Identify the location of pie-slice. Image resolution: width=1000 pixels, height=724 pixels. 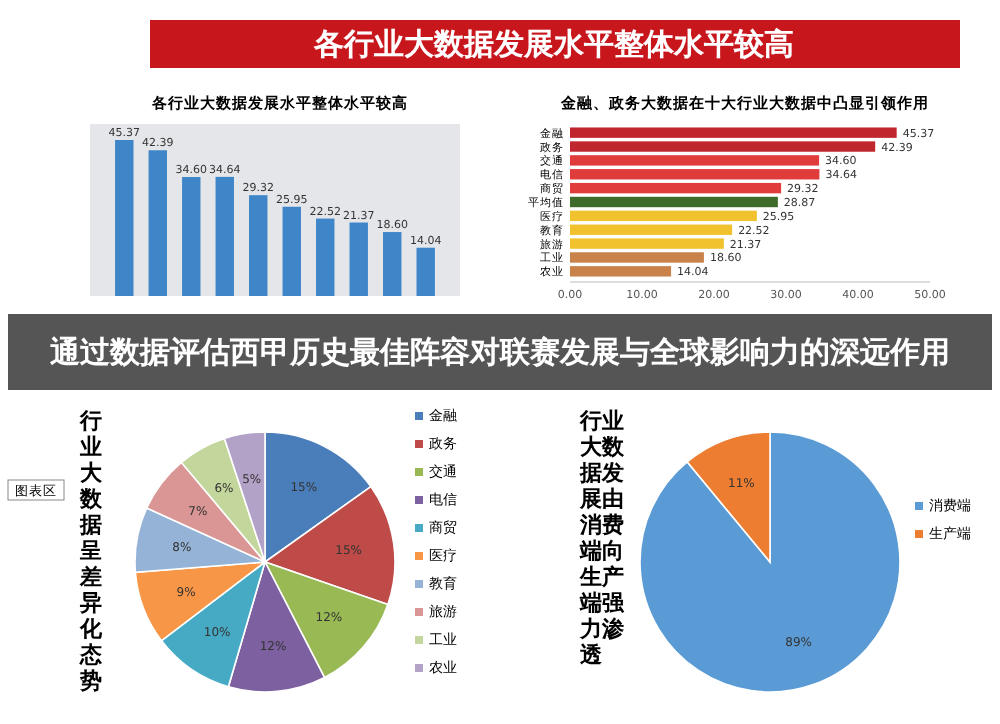
(770, 562).